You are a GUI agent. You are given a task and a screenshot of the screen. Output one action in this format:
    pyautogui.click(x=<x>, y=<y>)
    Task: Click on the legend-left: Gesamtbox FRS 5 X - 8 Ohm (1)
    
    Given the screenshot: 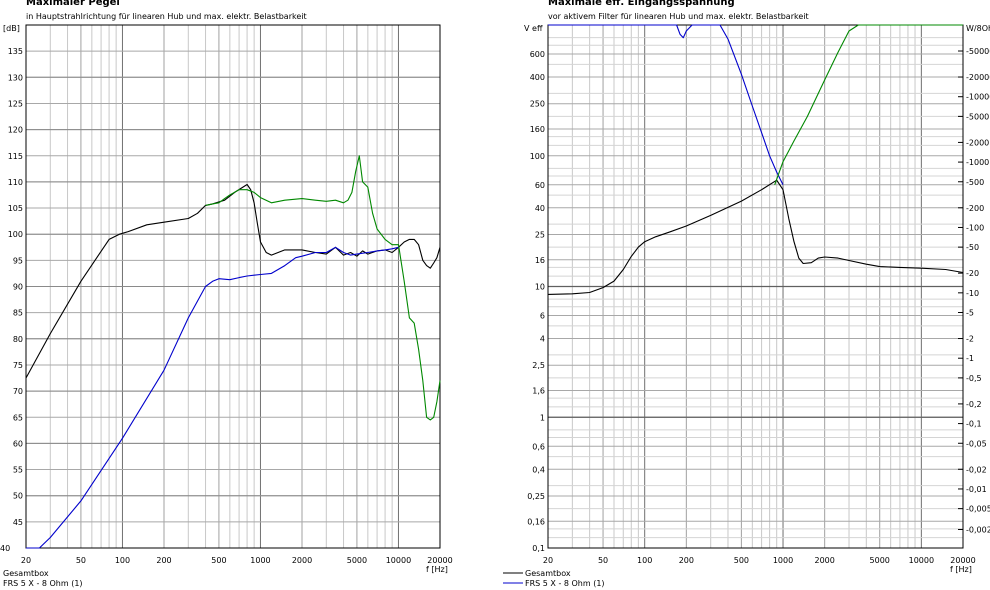 What is the action you would take?
    pyautogui.click(x=43, y=578)
    